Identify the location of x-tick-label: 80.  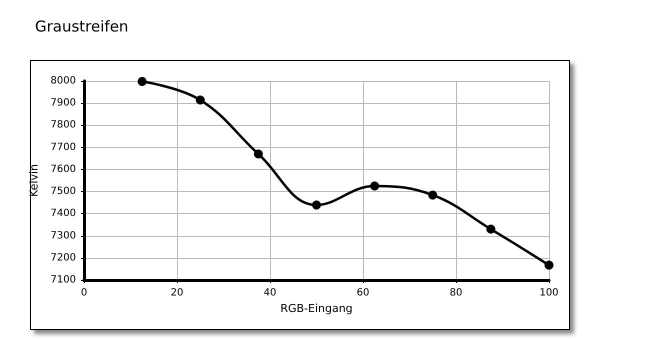
(456, 293).